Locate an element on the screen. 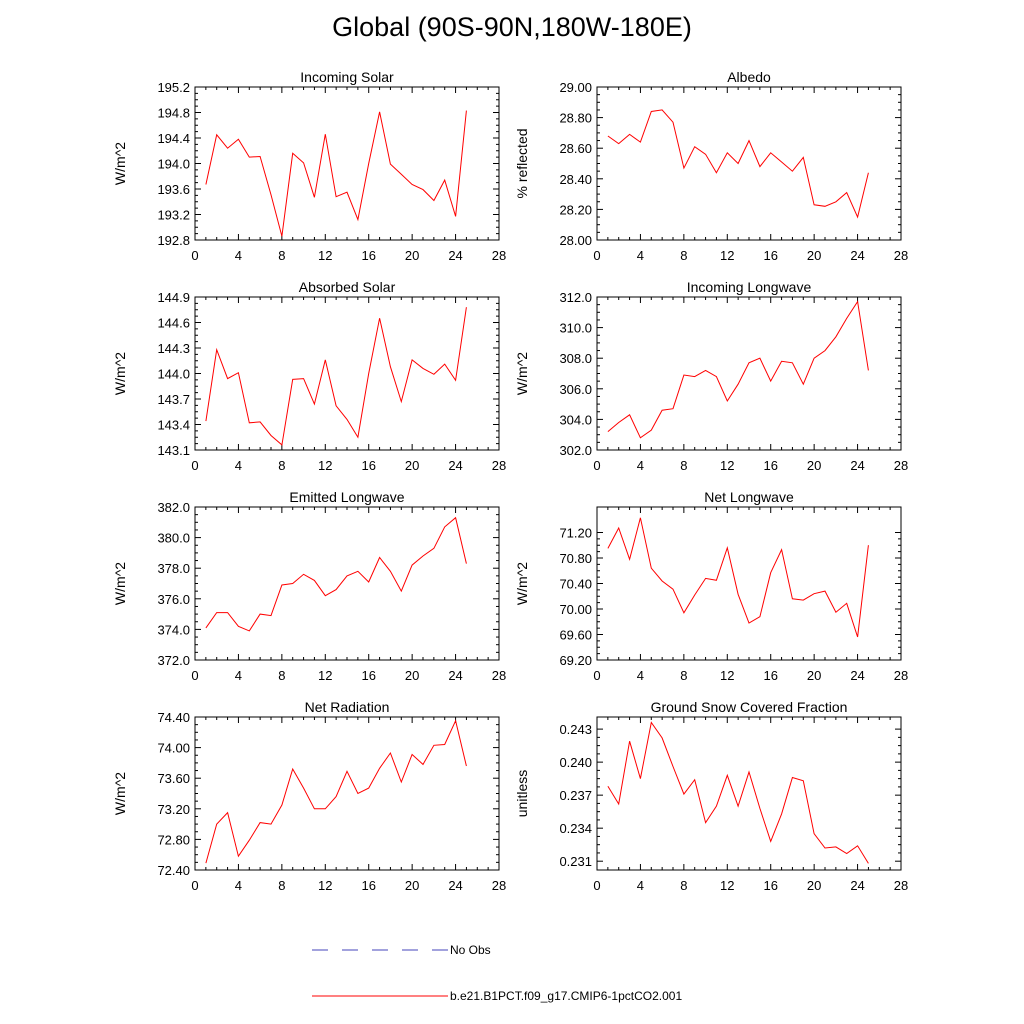  y-tick-label: 306.0 is located at coordinates (575, 389).